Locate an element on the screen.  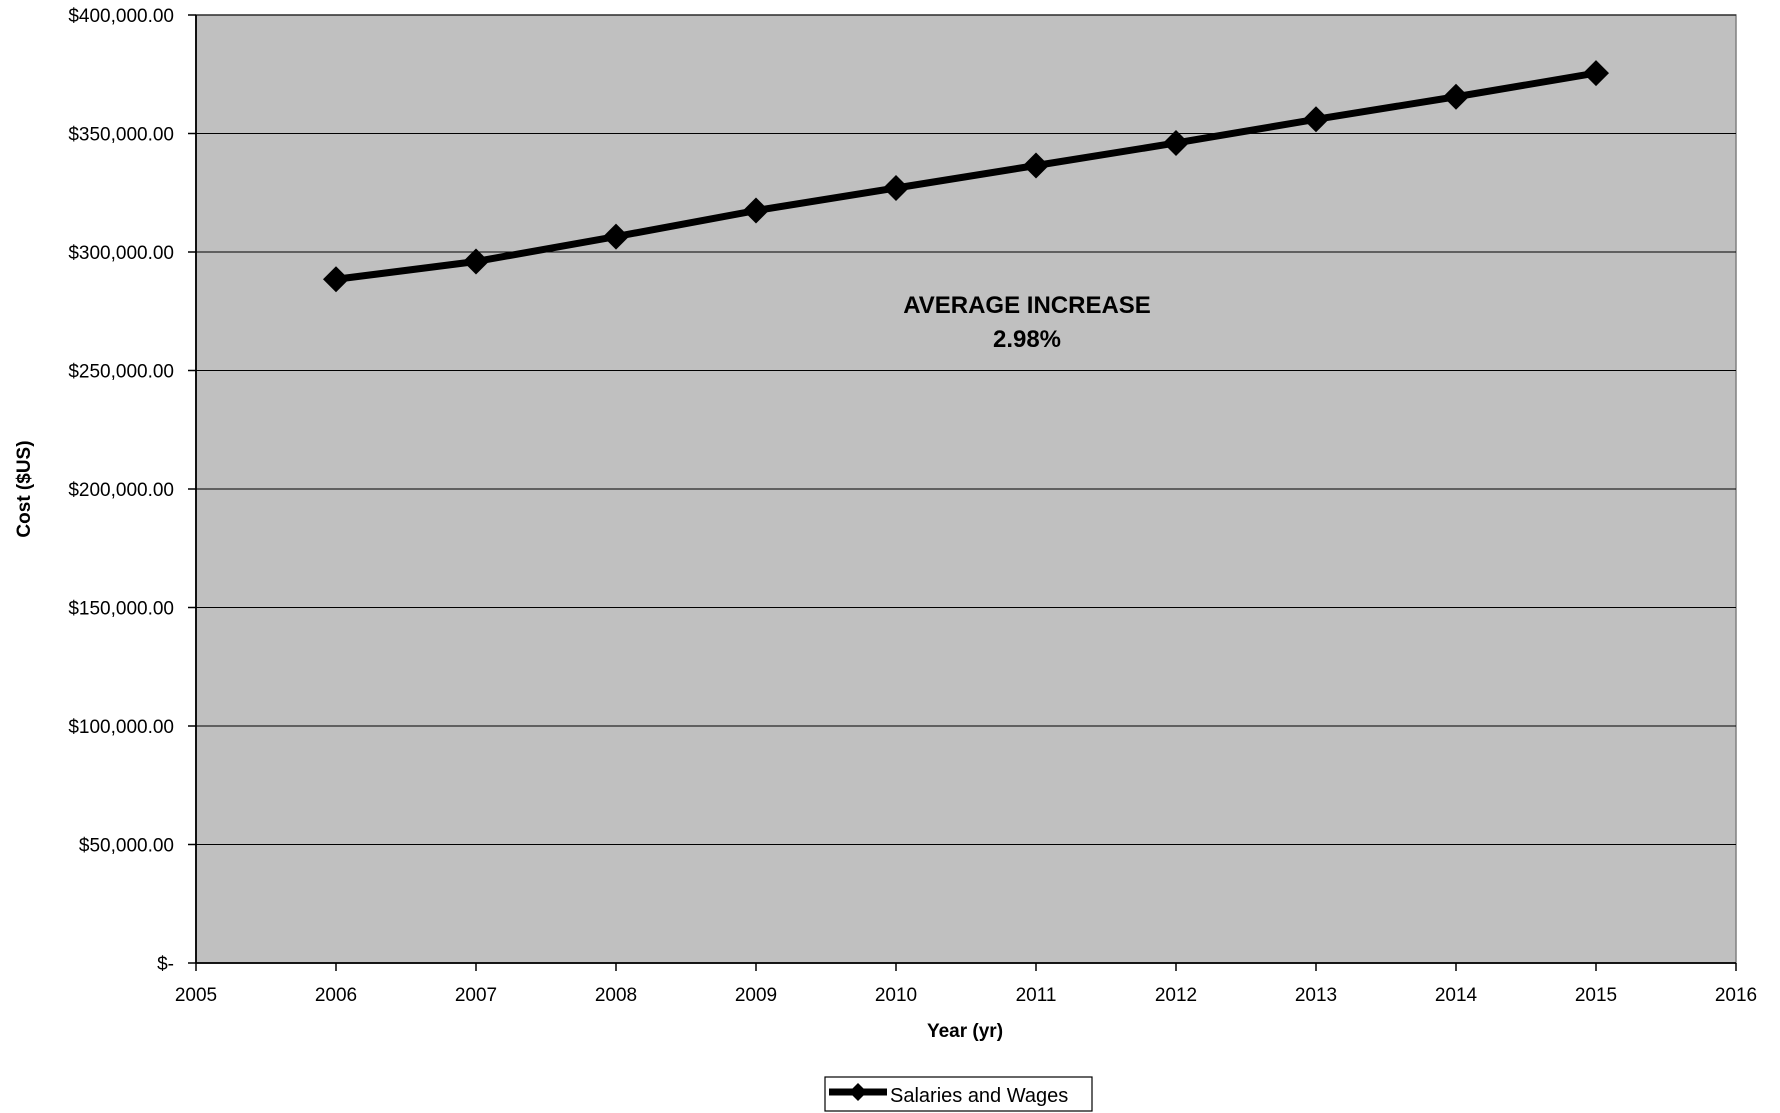
x-tick-label: 2010 is located at coordinates (896, 995).